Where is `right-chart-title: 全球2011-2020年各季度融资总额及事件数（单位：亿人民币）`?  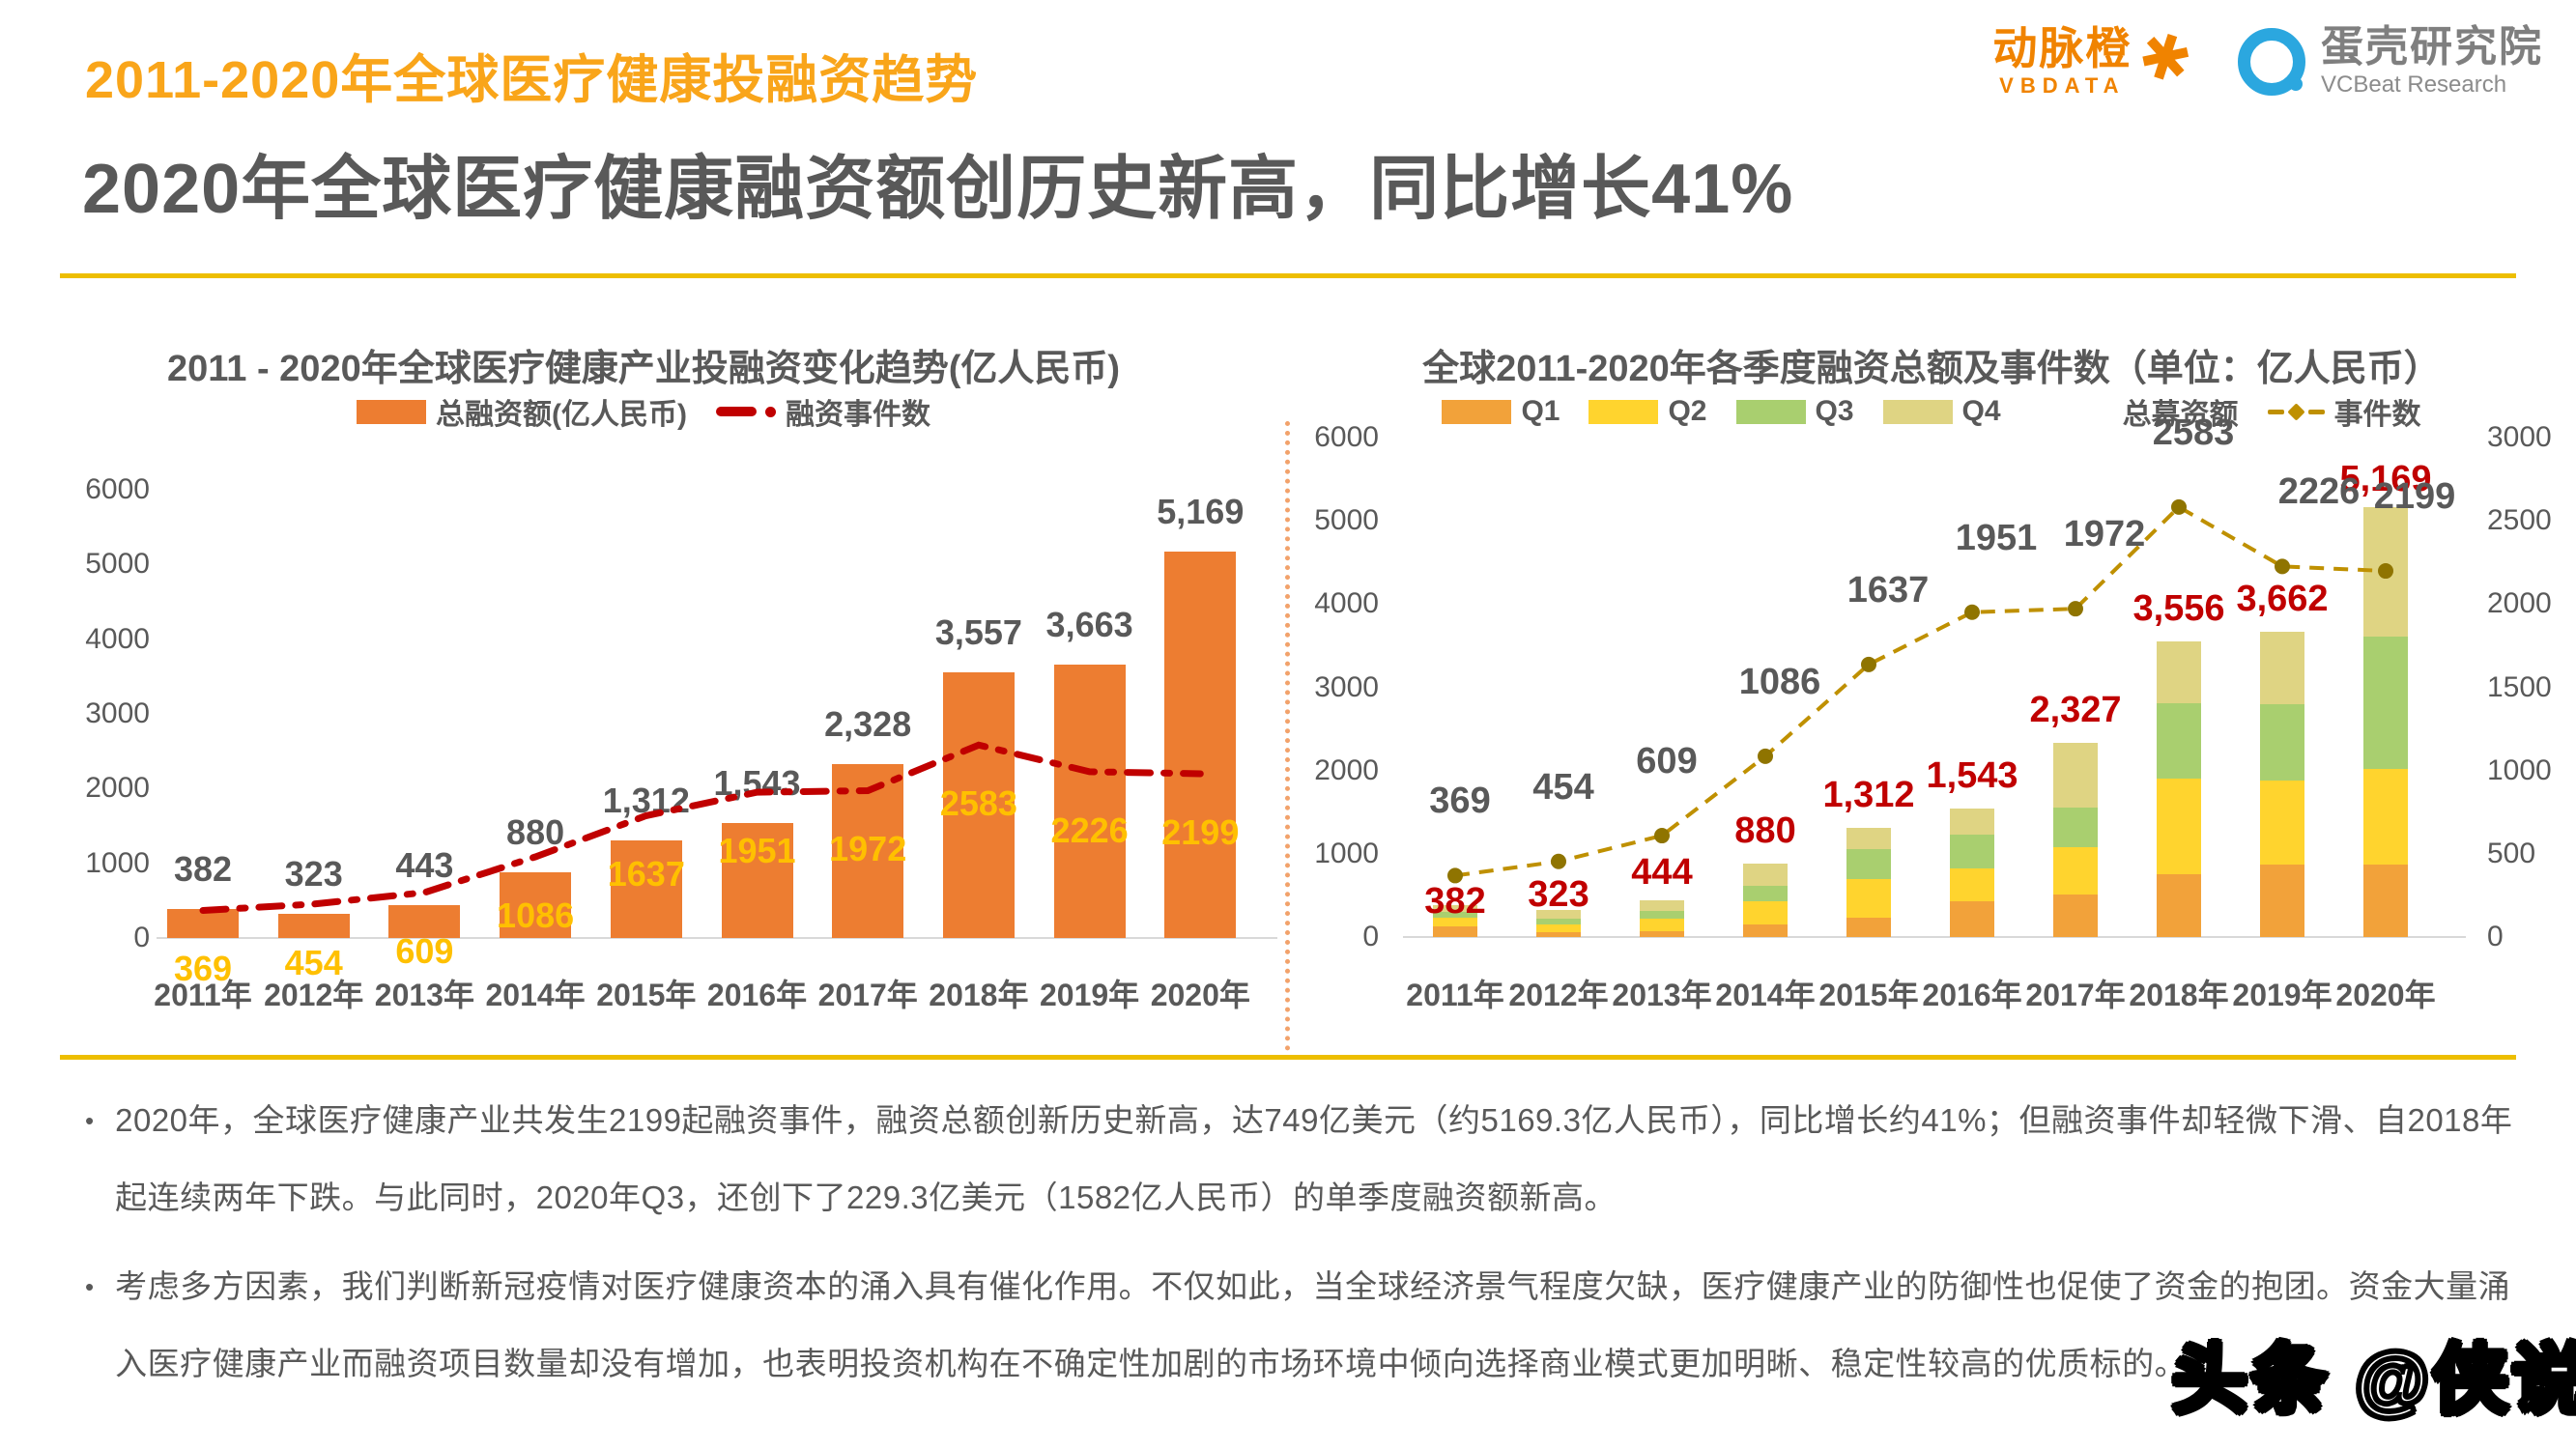 right-chart-title: 全球2011-2020年各季度融资总额及事件数（单位：亿人民币） is located at coordinates (1932, 369).